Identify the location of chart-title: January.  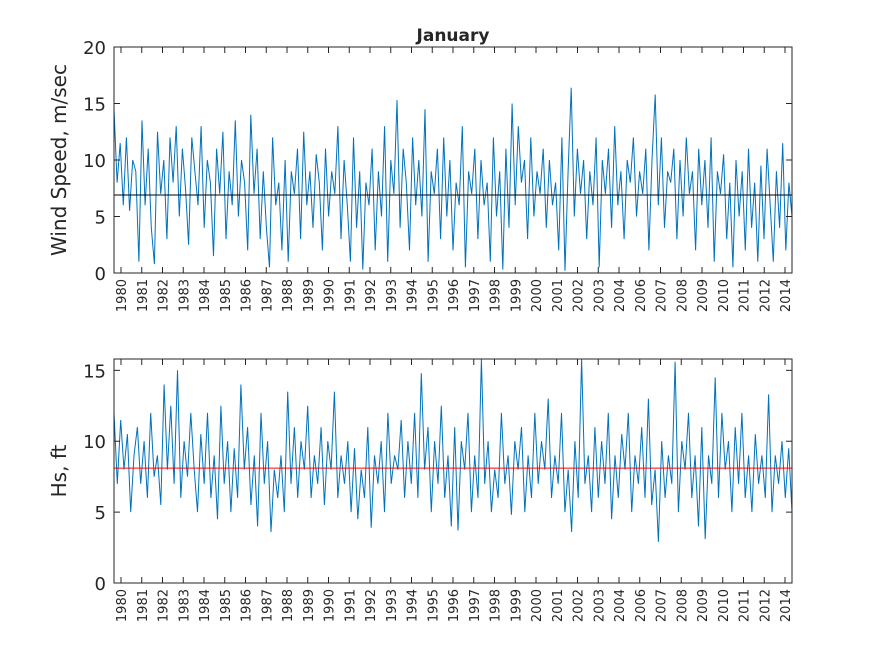
(453, 36).